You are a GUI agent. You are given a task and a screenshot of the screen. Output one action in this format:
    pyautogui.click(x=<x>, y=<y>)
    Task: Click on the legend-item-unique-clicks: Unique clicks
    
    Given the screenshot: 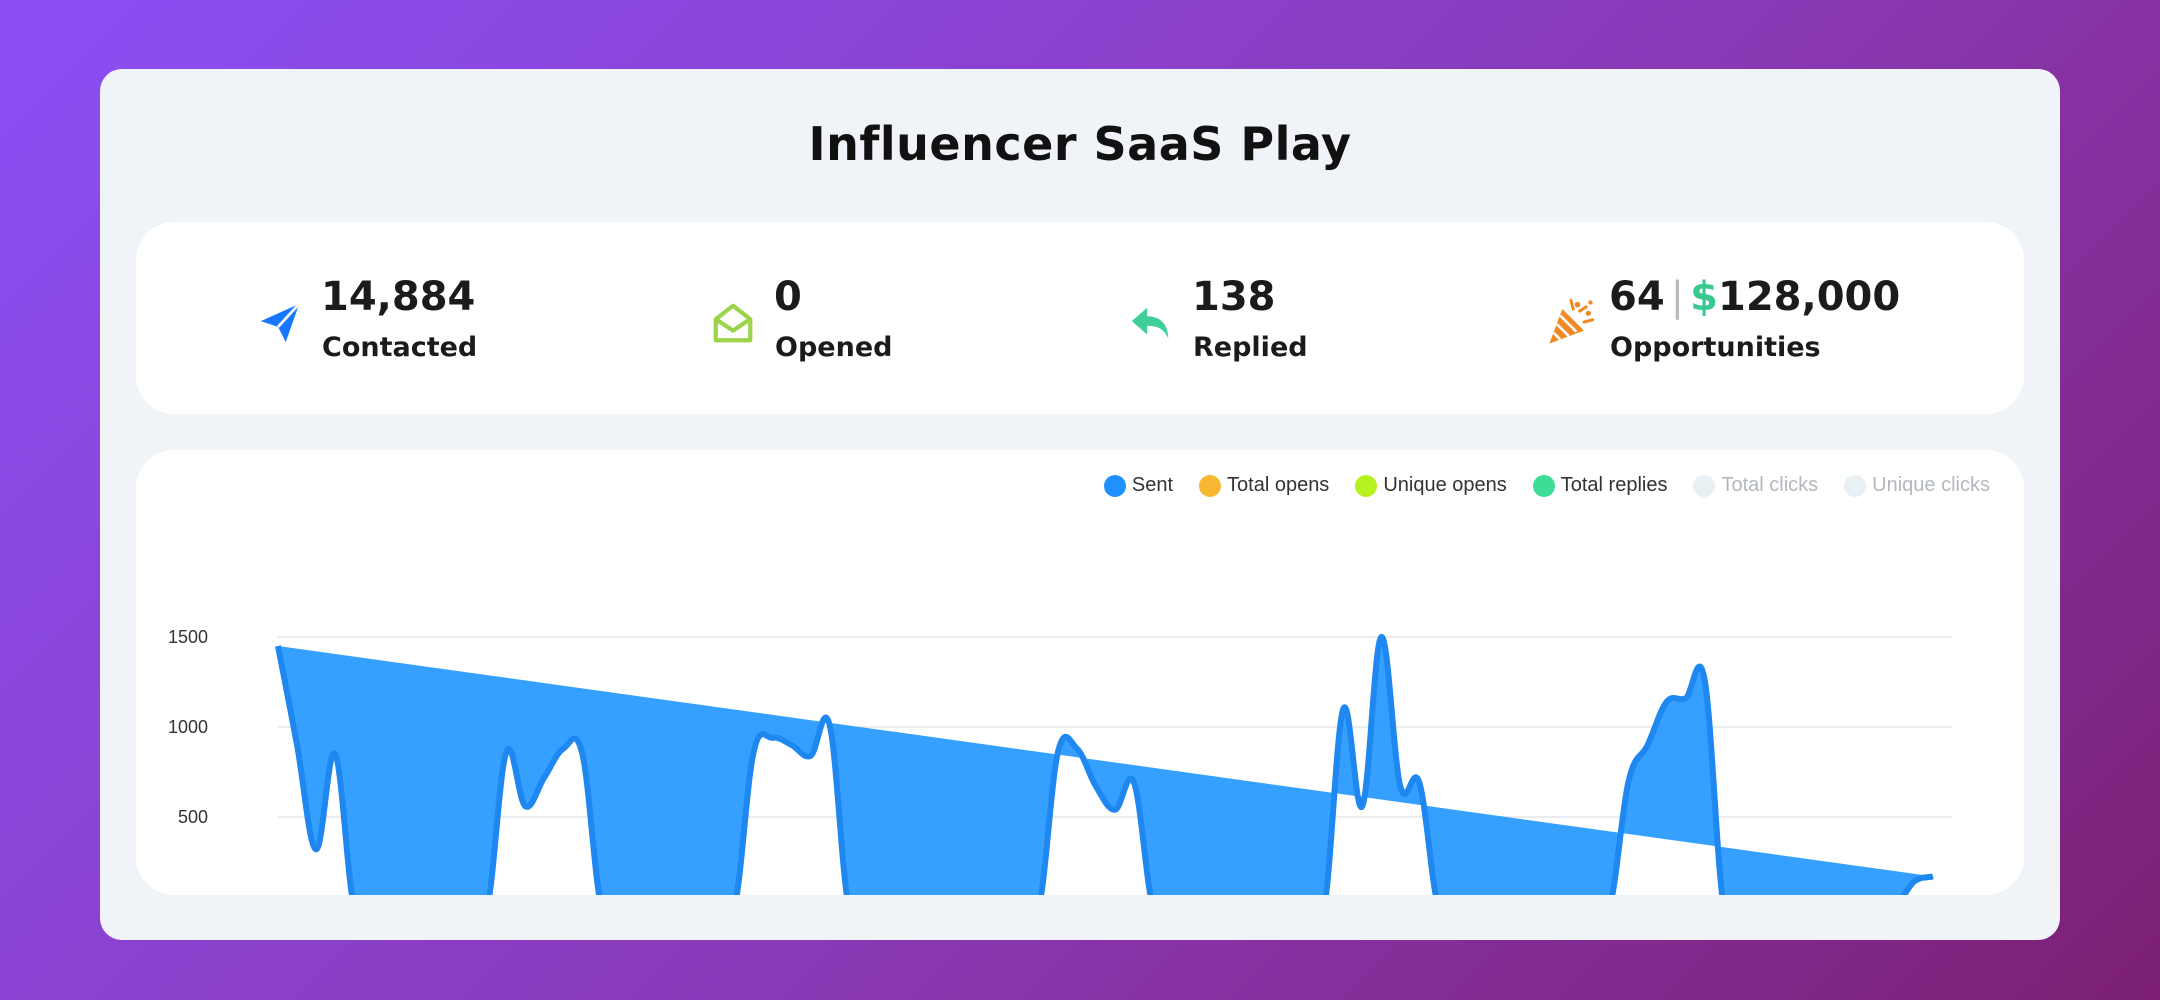 What is the action you would take?
    pyautogui.click(x=1917, y=485)
    